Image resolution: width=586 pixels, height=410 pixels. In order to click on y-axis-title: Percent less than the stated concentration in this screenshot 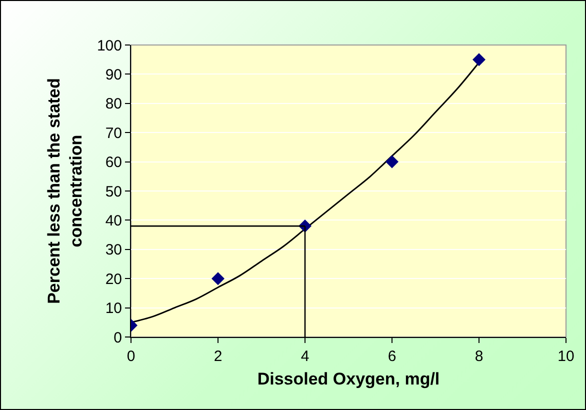, I will do `click(65, 191)`.